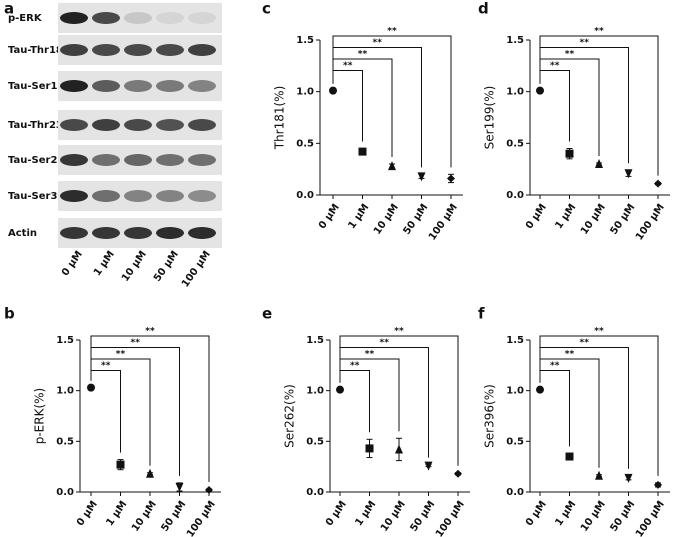 The width and height of the screenshot is (676, 537). Describe the element at coordinates (72, 263) in the screenshot. I see `blot-lane-label: 0 µM` at that location.